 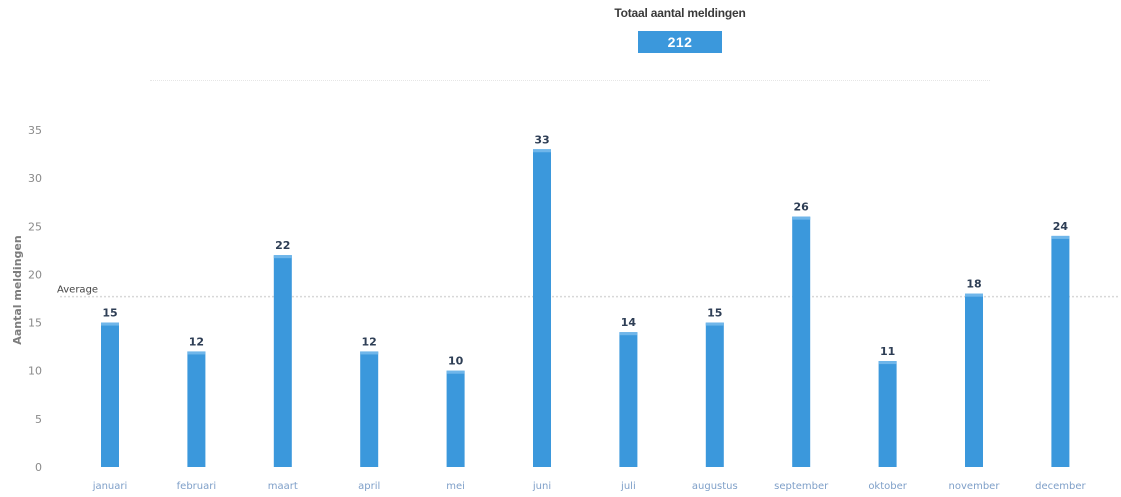 What do you see at coordinates (801, 486) in the screenshot?
I see `x-tick-label-september: september` at bounding box center [801, 486].